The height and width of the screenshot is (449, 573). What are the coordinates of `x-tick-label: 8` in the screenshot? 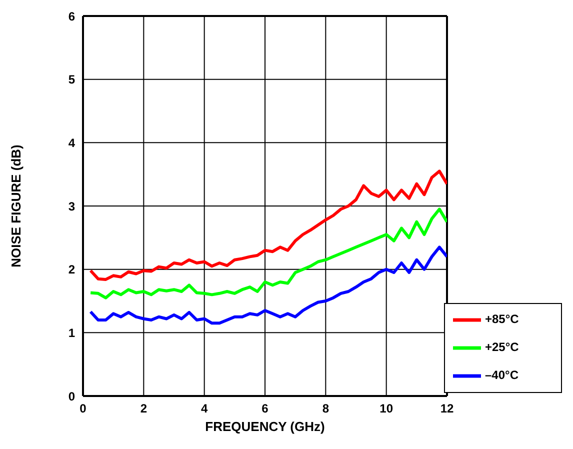 It's located at (326, 409).